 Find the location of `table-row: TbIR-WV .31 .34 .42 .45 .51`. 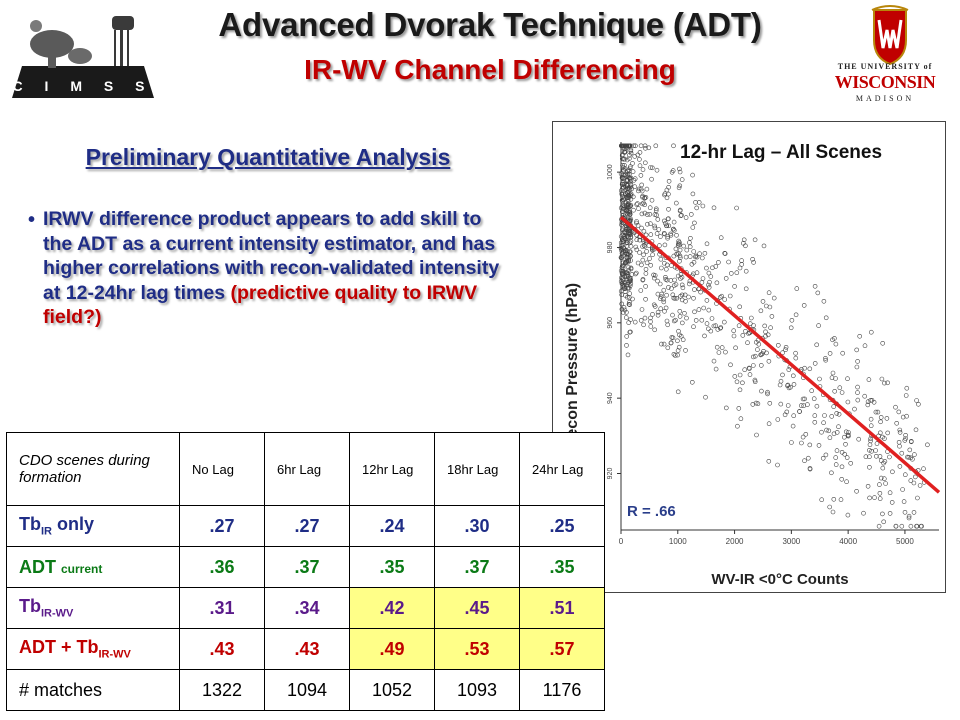

table-row: TbIR-WV .31 .34 .42 .45 .51 is located at coordinates (305, 608).